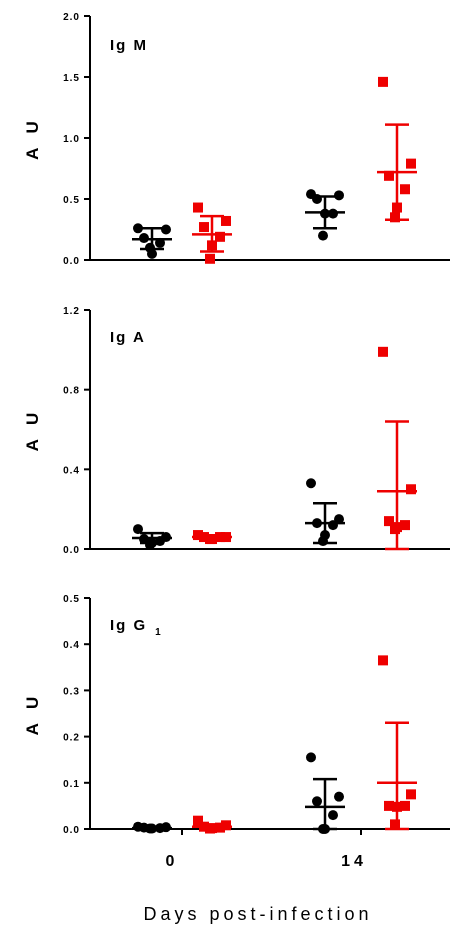 This screenshot has width=450, height=926. Describe the element at coordinates (129, 45) in the screenshot. I see `panel-title: Ig M` at that location.